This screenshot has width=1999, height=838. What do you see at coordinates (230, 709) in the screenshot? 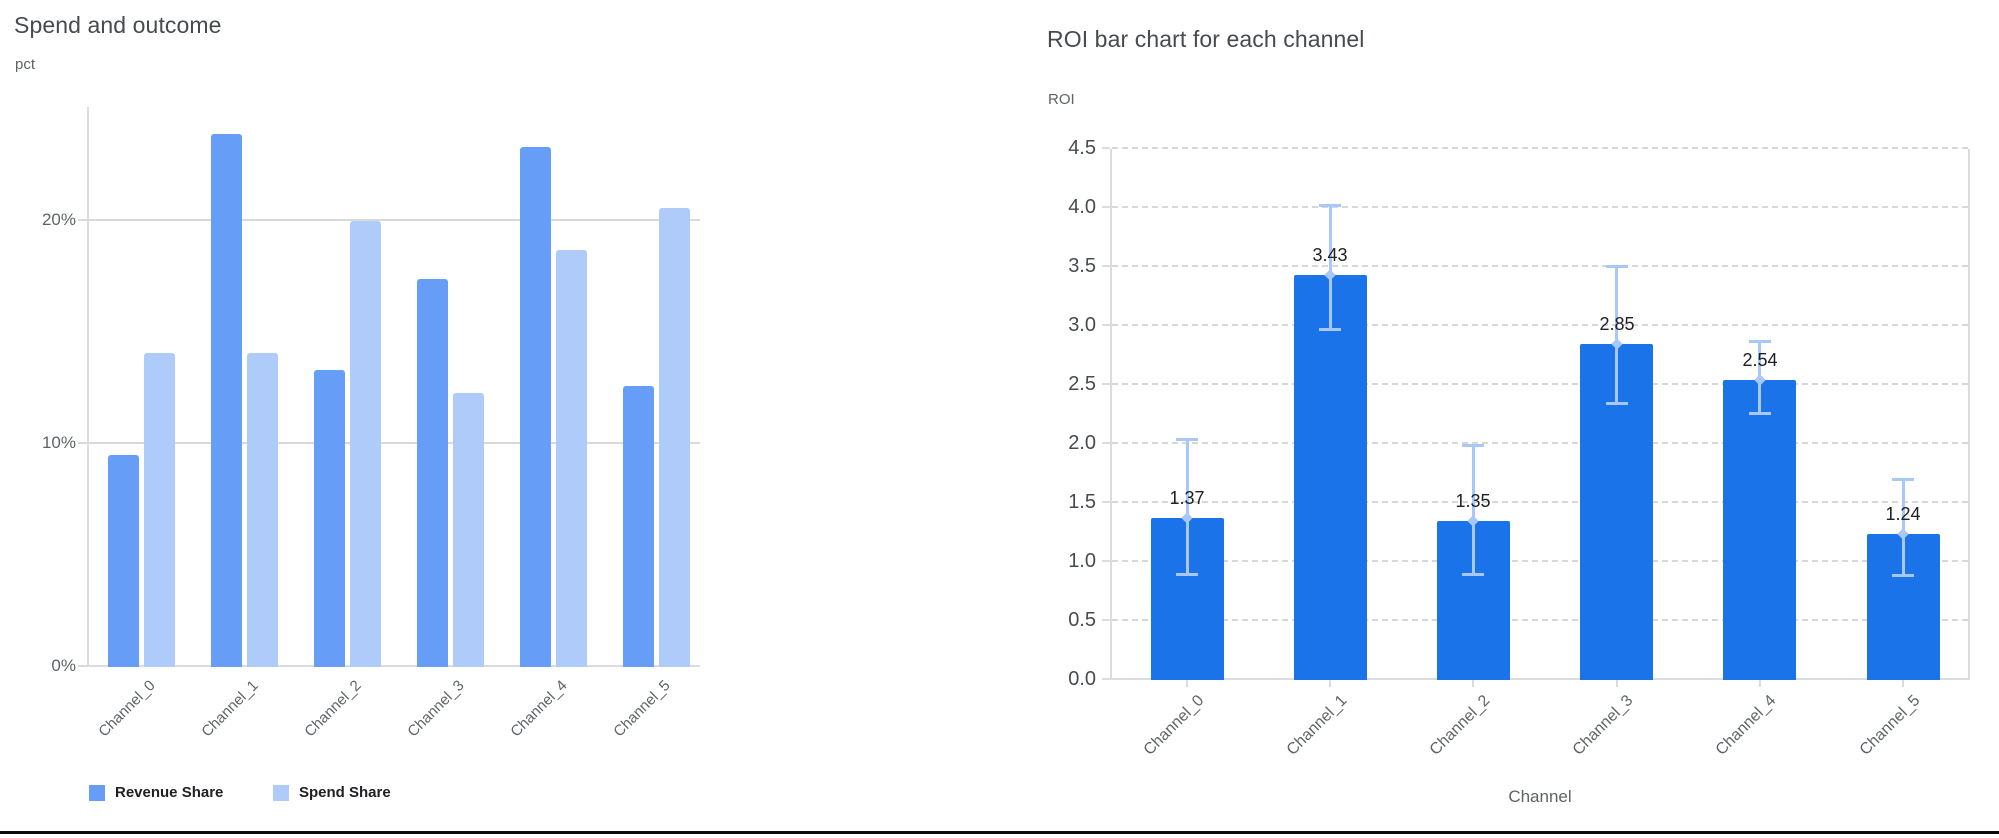
I see `left-chart-x-tick-text: Channel_1` at bounding box center [230, 709].